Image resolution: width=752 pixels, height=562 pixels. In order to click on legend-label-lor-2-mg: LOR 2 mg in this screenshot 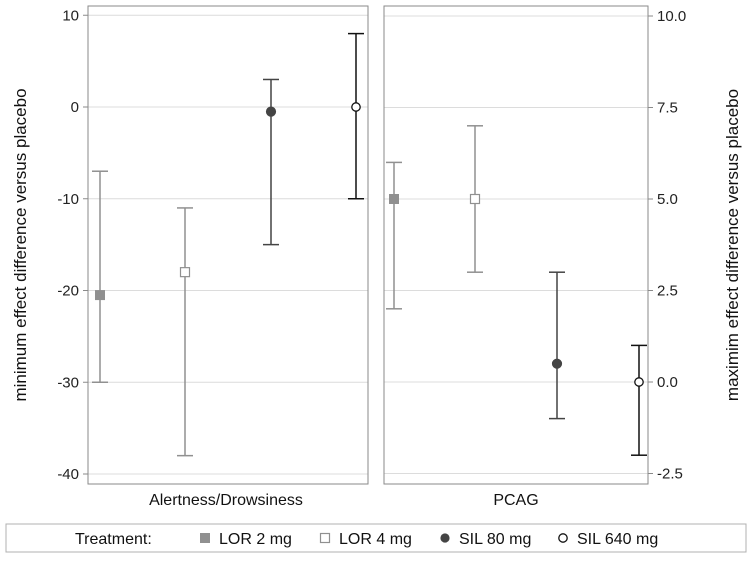, I will do `click(255, 539)`.